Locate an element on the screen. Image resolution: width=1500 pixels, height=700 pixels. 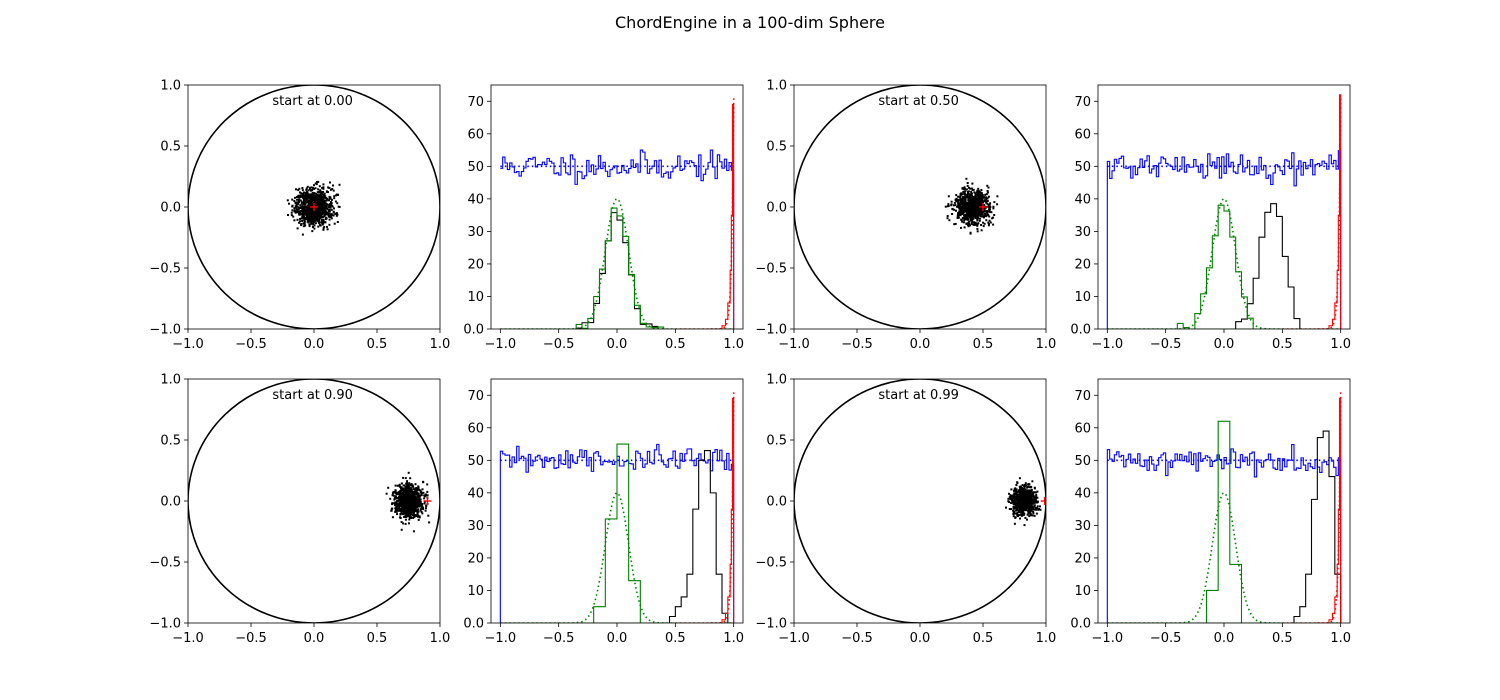
y-tick-label: 20 is located at coordinates (1082, 264).